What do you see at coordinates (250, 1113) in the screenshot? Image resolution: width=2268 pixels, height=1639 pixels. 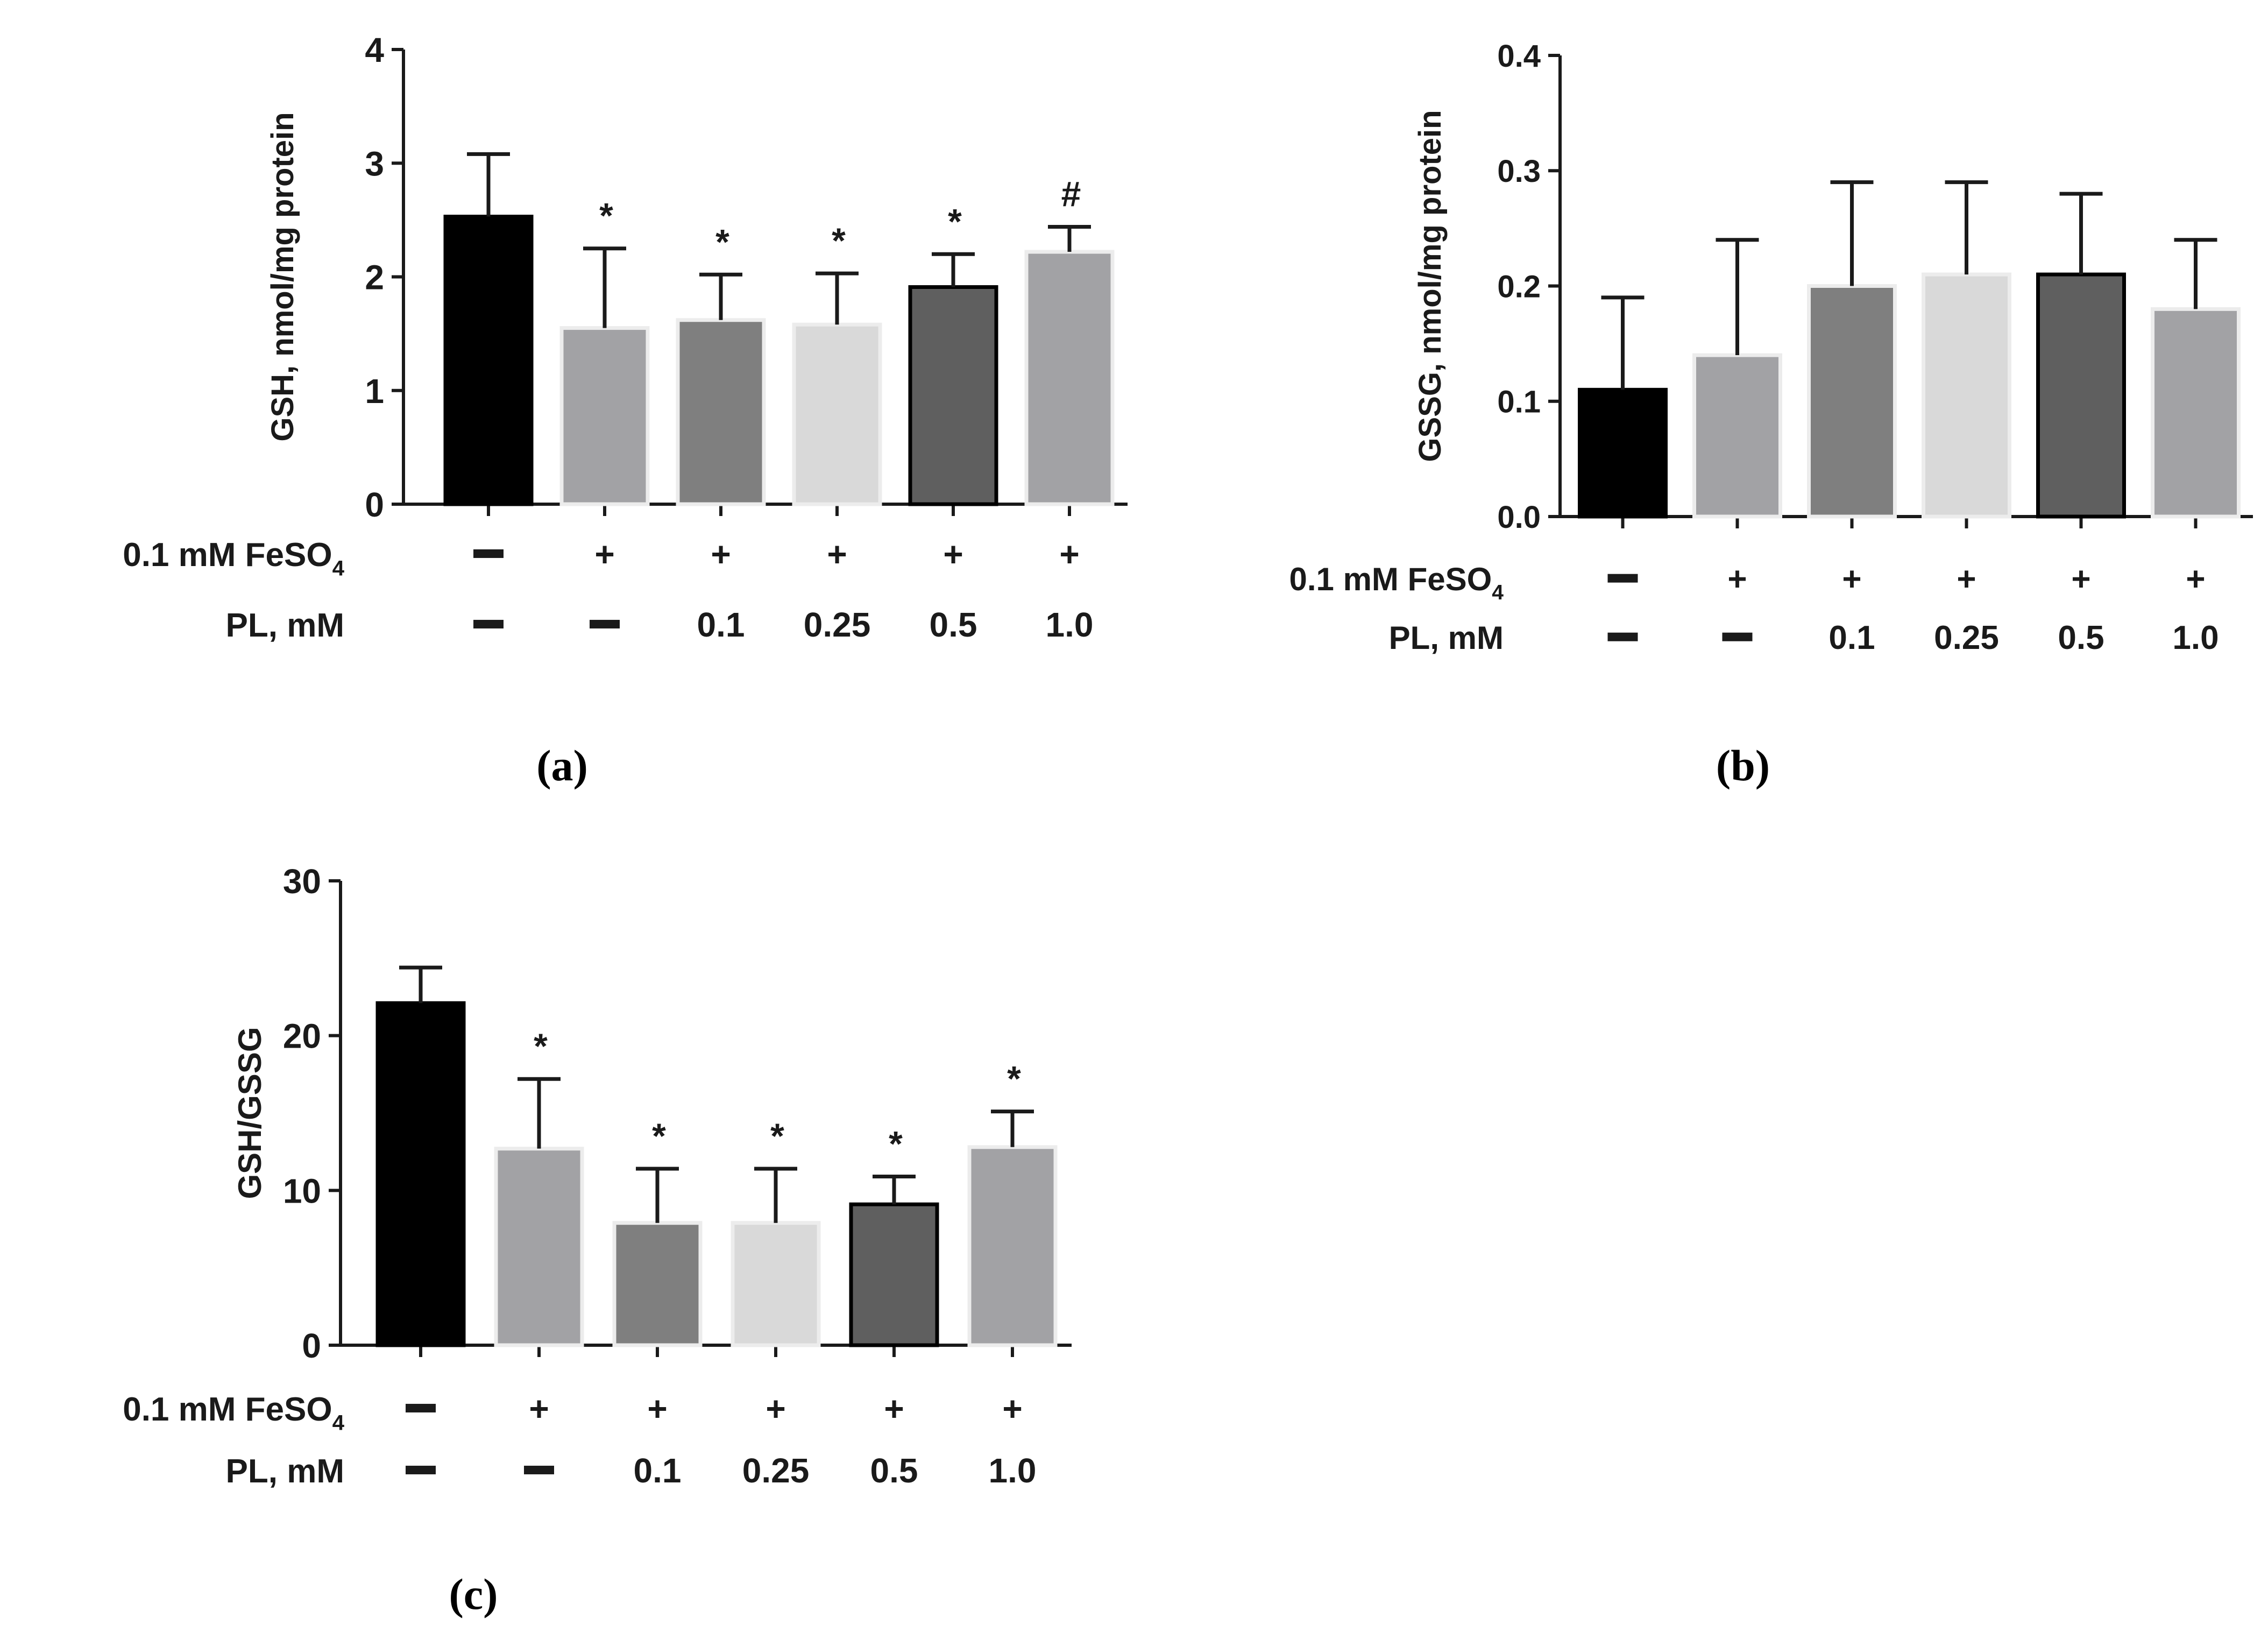 I see `y-axis-title: GSH/GSSG` at bounding box center [250, 1113].